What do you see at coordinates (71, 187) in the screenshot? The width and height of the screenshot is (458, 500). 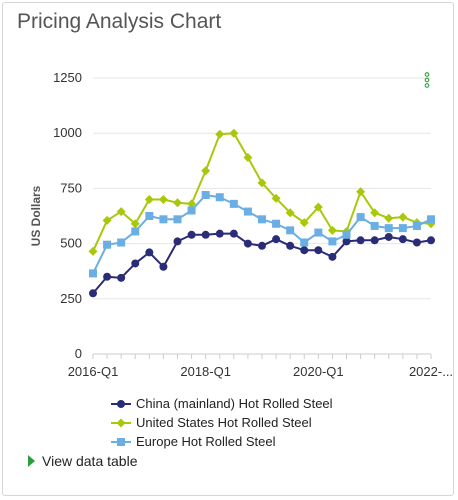 I see `y-tick-label: 750` at bounding box center [71, 187].